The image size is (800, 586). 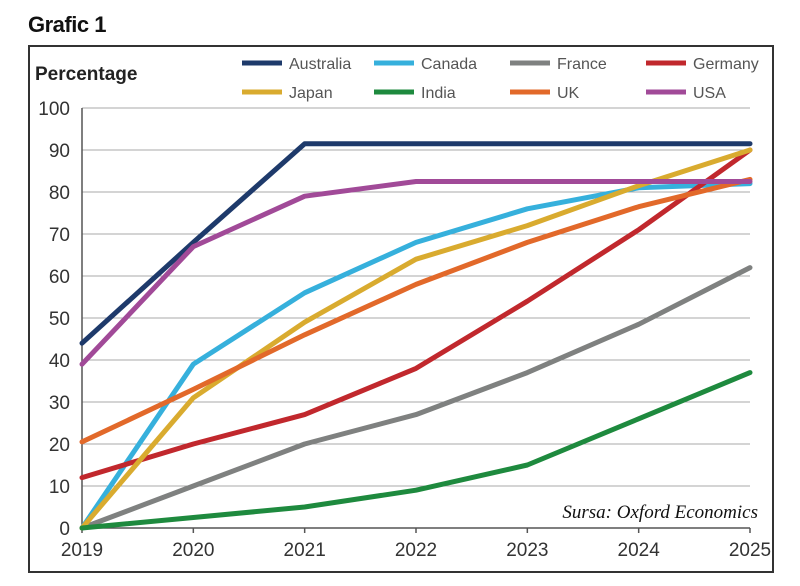 I want to click on y-axis-ticks: 0 10 20 30 40 50 60 70 80 90 100, so click(x=54, y=319).